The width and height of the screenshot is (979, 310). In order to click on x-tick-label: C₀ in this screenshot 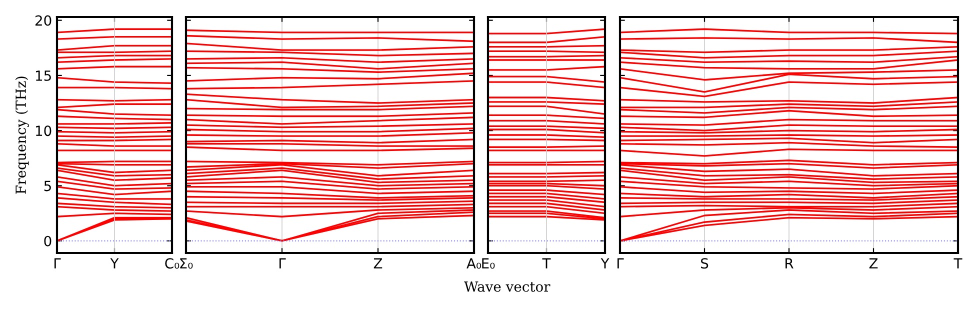, I will do `click(172, 263)`.